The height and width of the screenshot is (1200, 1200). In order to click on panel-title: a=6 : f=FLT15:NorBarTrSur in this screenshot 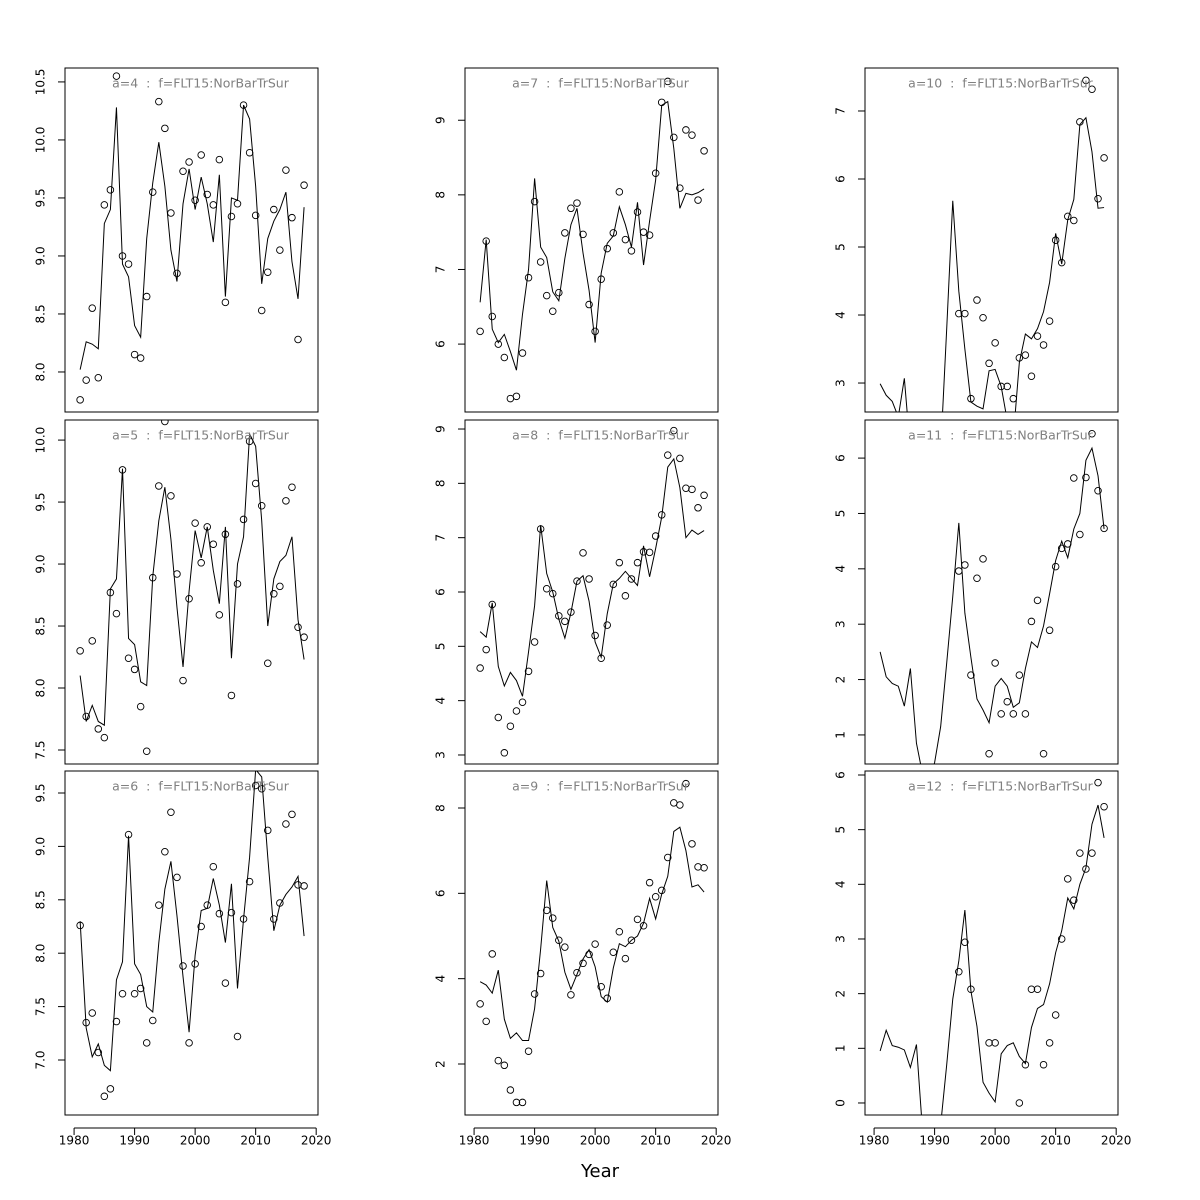, I will do `click(201, 786)`.